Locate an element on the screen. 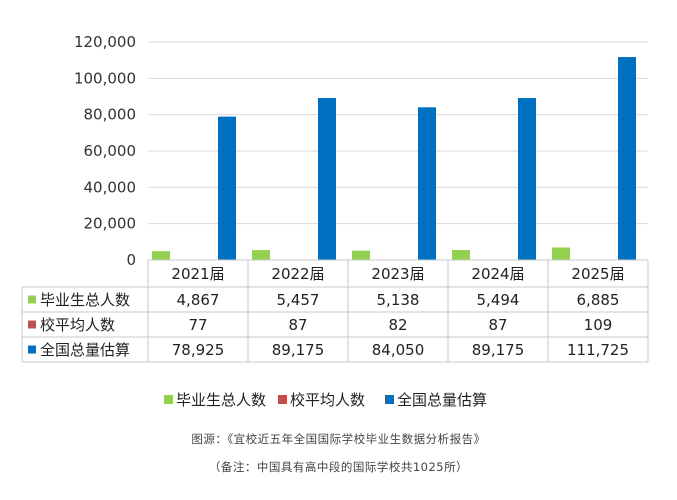  data-label: 5,138 is located at coordinates (398, 300).